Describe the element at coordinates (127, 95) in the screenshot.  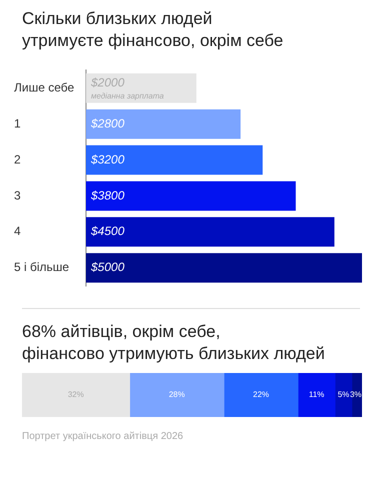
I see `annotation: медіанна зарплата` at that location.